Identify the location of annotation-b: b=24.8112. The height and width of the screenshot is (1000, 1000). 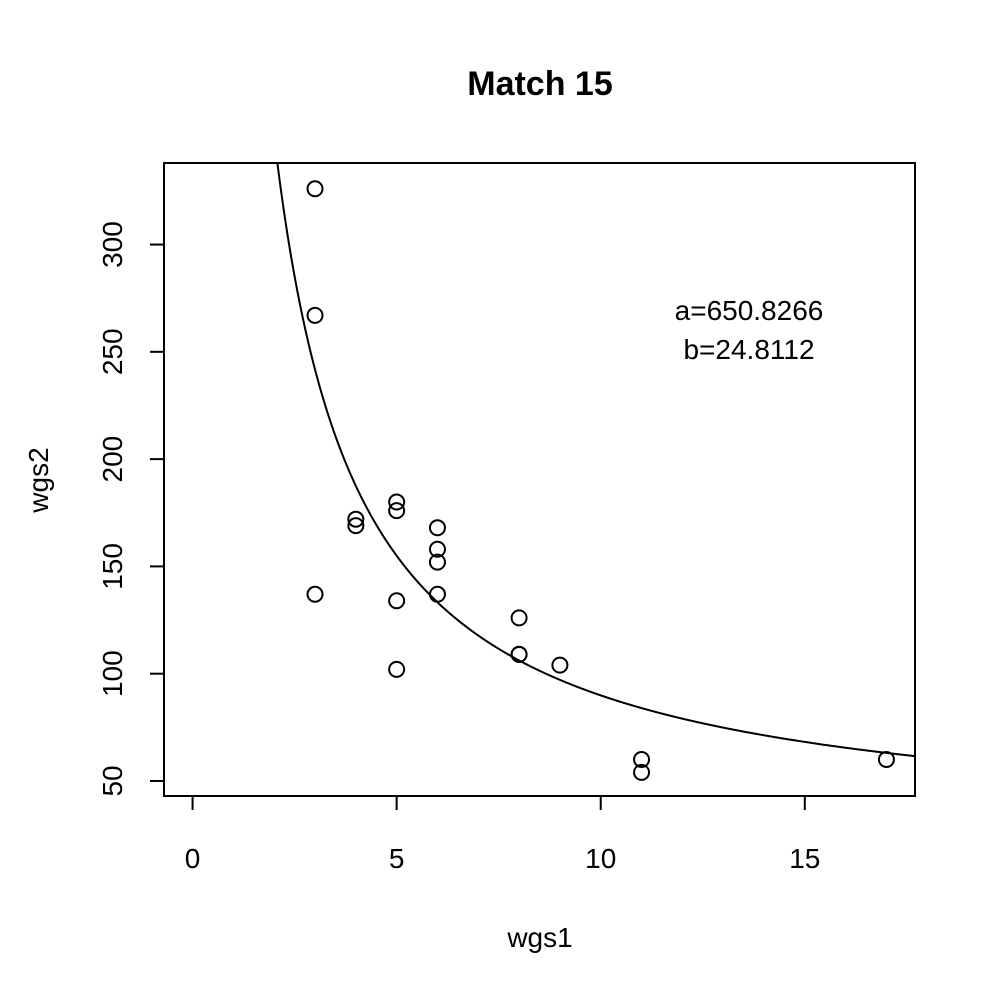
(748, 349).